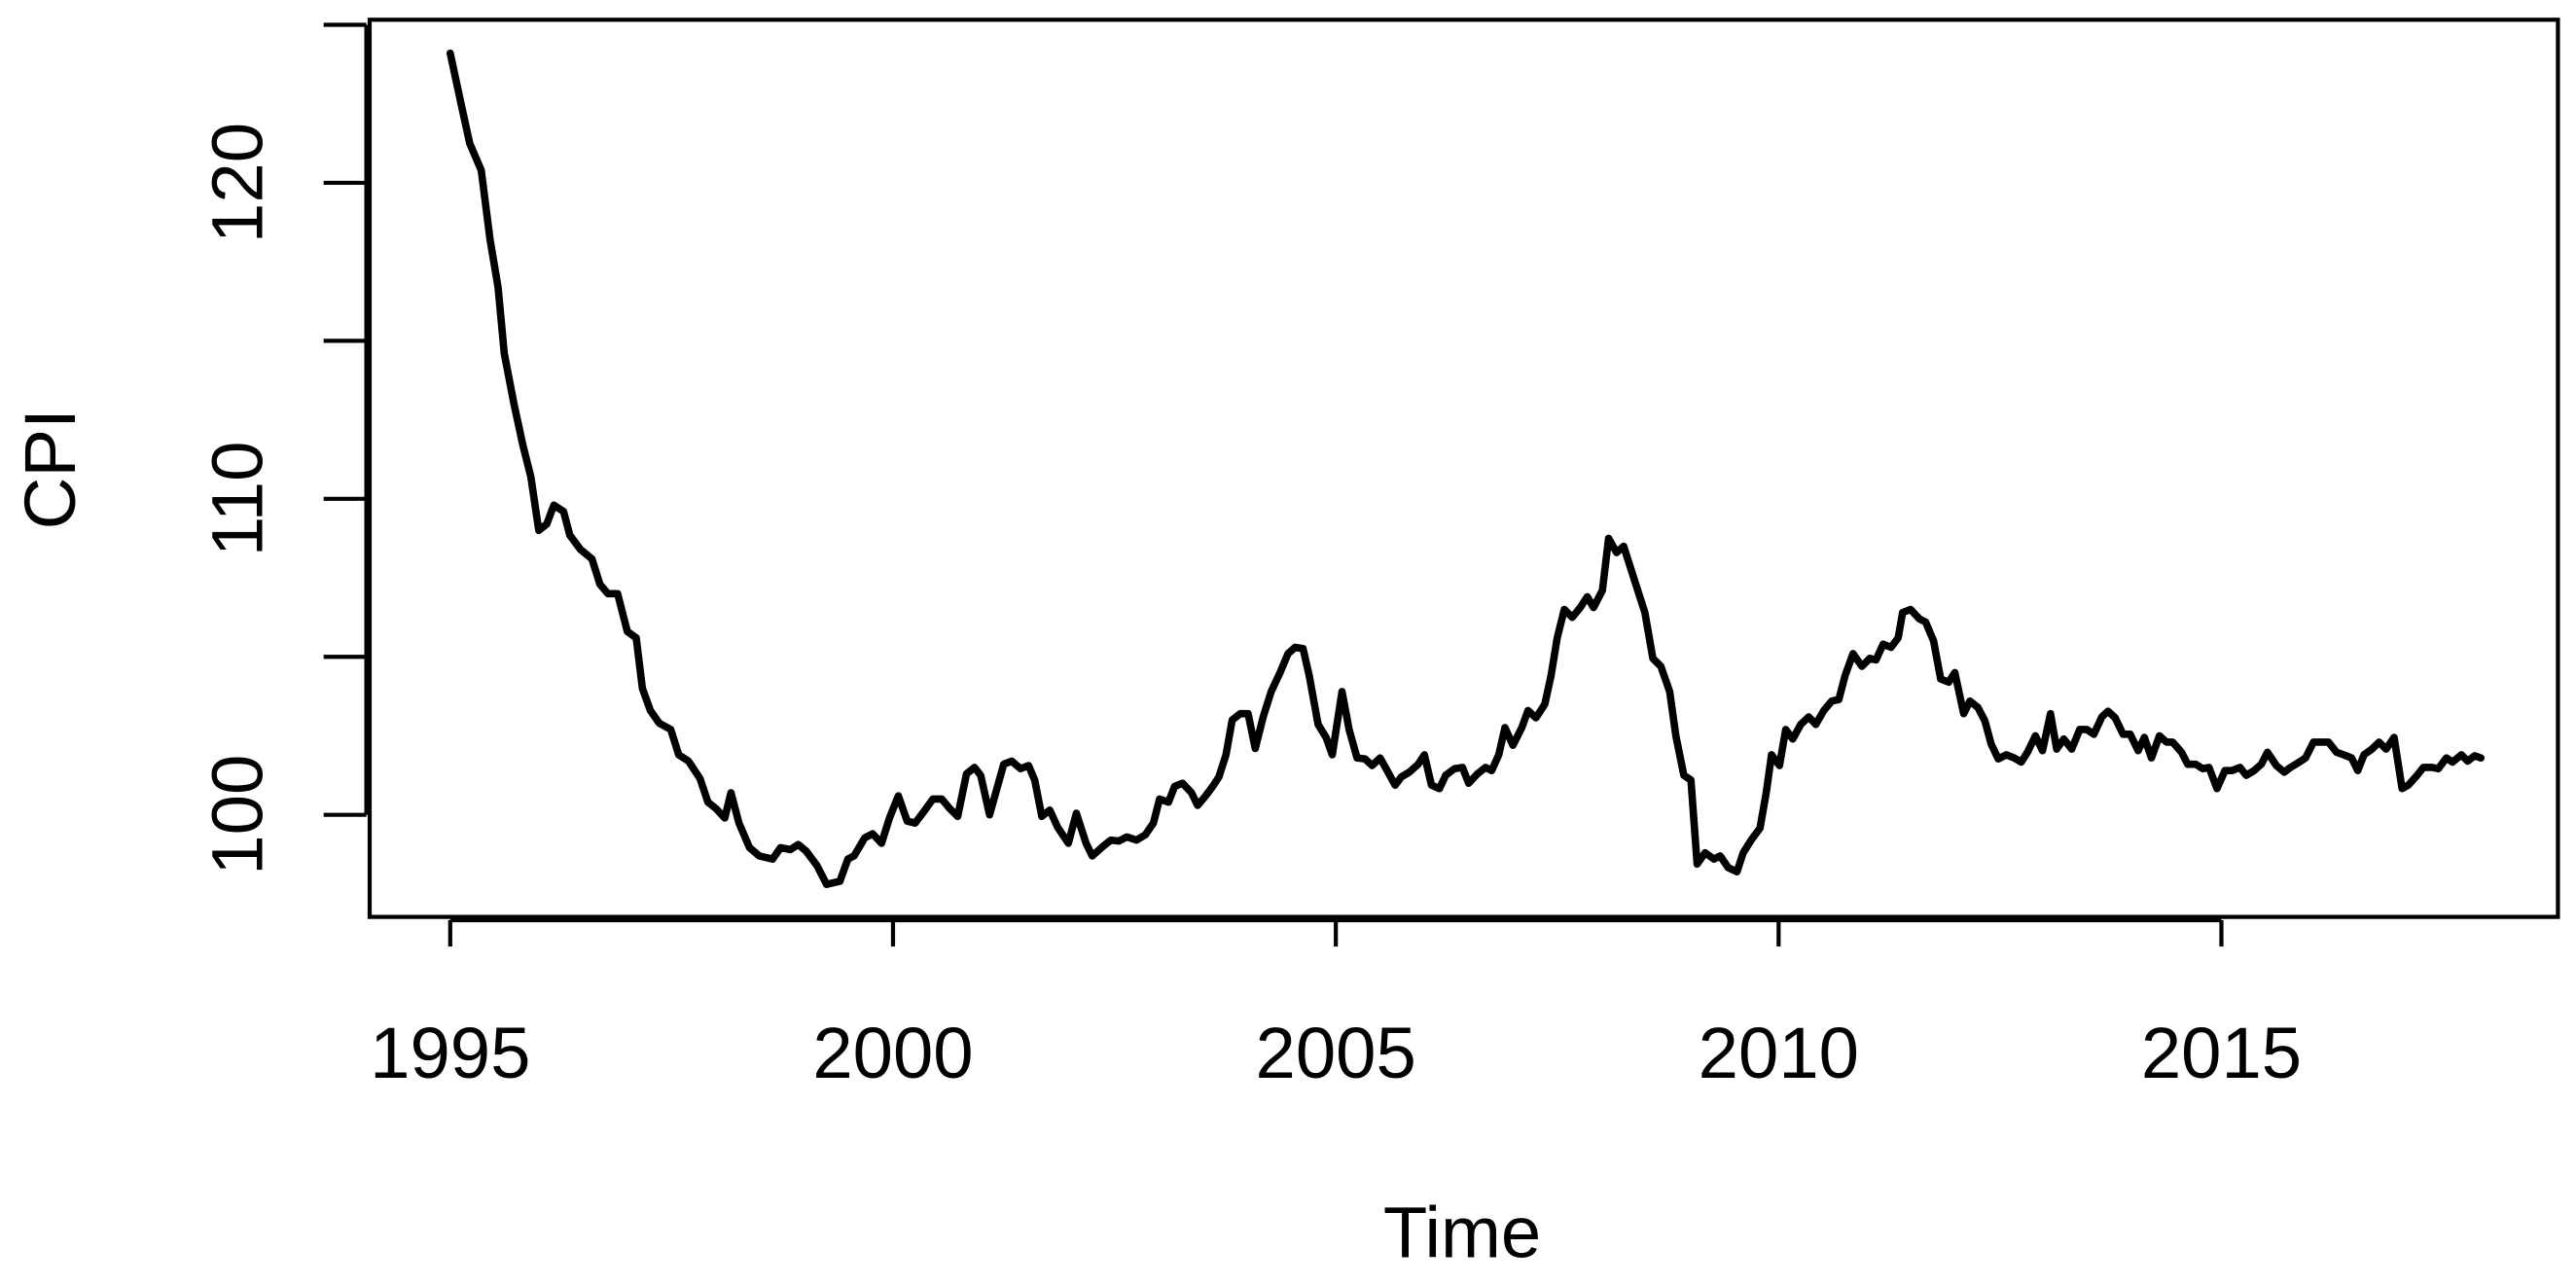 The width and height of the screenshot is (2576, 1284). I want to click on y-axis-label: CPI, so click(50, 469).